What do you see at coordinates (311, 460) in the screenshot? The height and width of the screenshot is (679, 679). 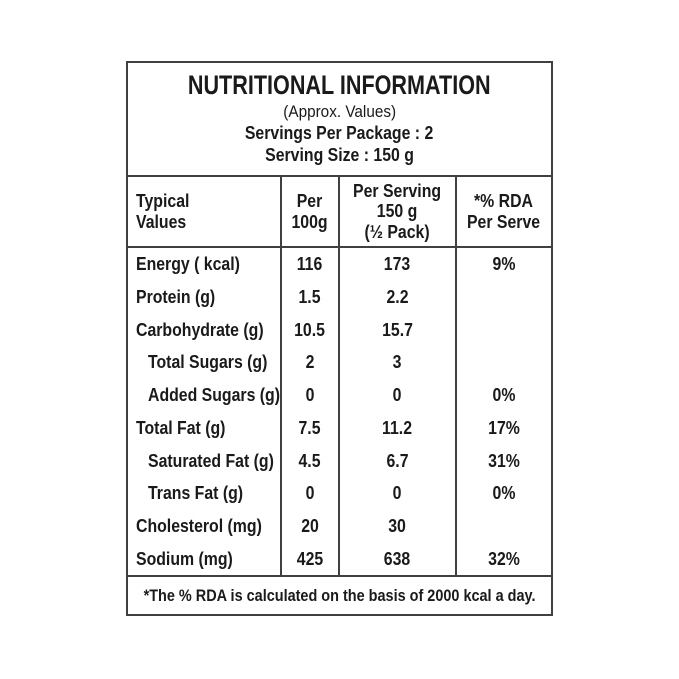 I see `per-100g-value: 4.5` at bounding box center [311, 460].